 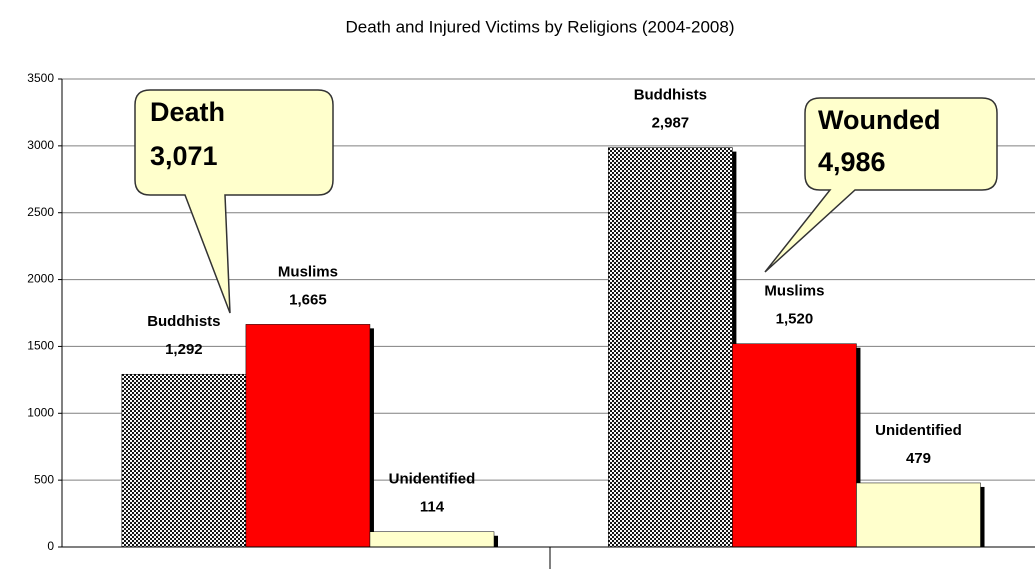 I want to click on y-tick-label: 3500, so click(x=40, y=78).